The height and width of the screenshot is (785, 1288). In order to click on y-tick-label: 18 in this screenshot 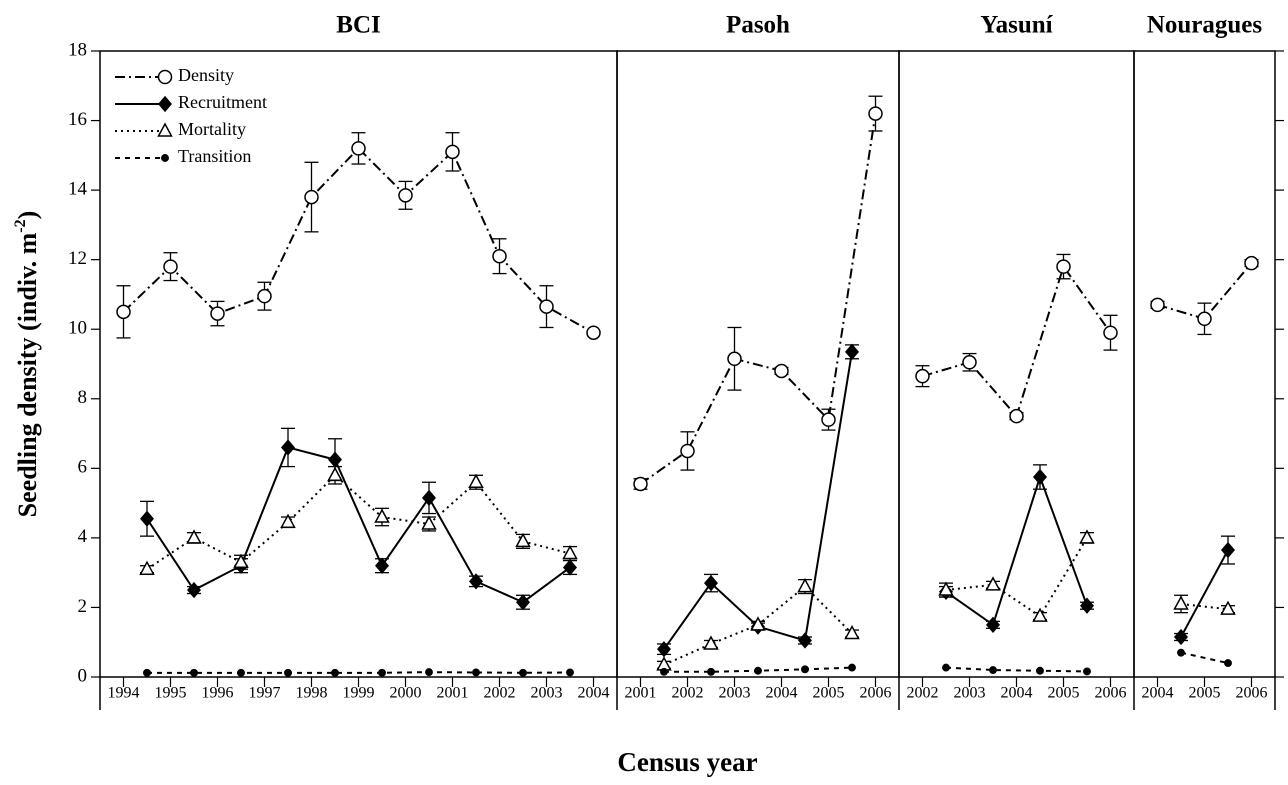, I will do `click(77, 49)`.